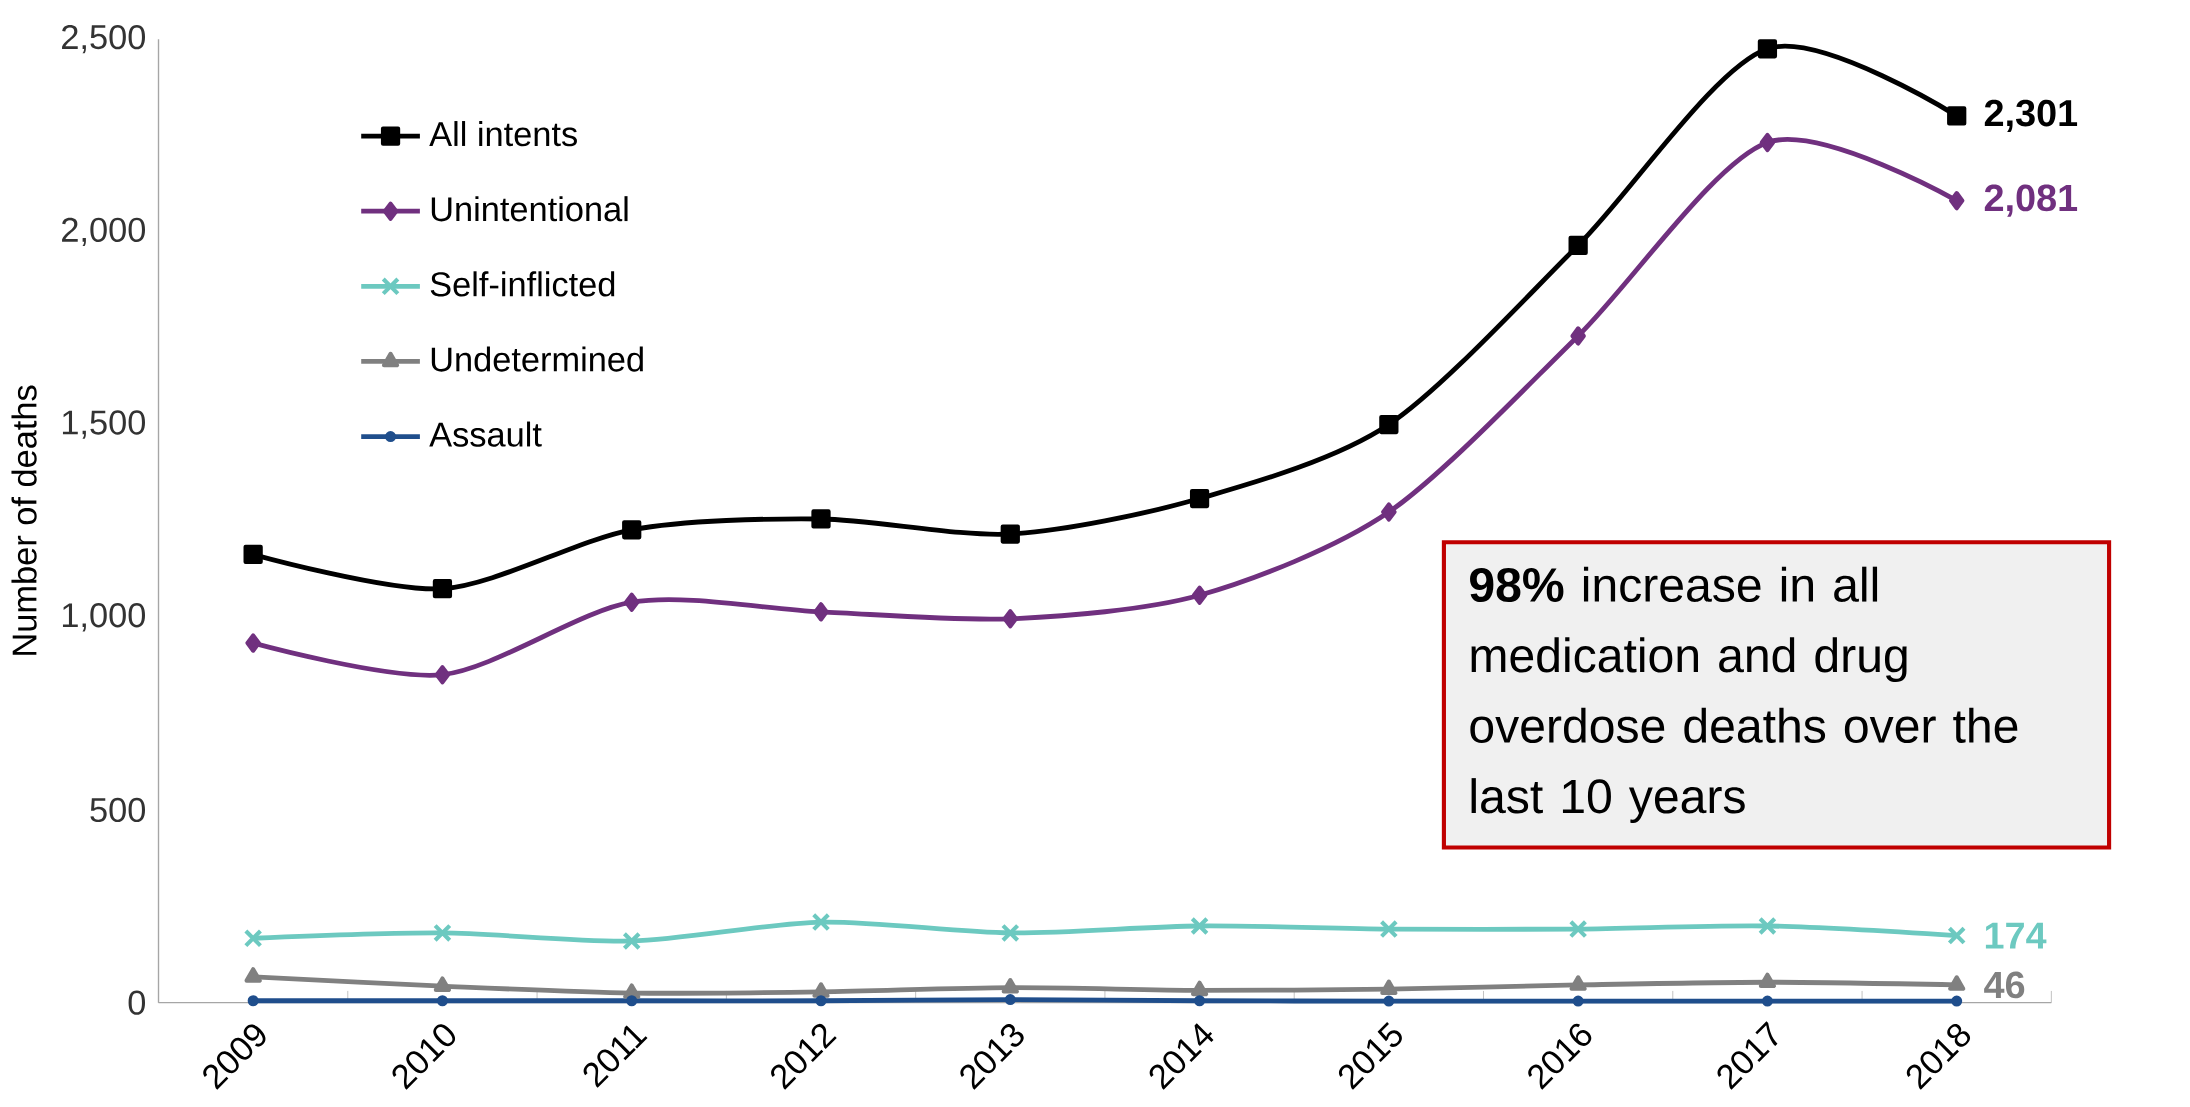 The height and width of the screenshot is (1107, 2190). Describe the element at coordinates (537, 359) in the screenshot. I see `legend-label: Undetermined` at that location.